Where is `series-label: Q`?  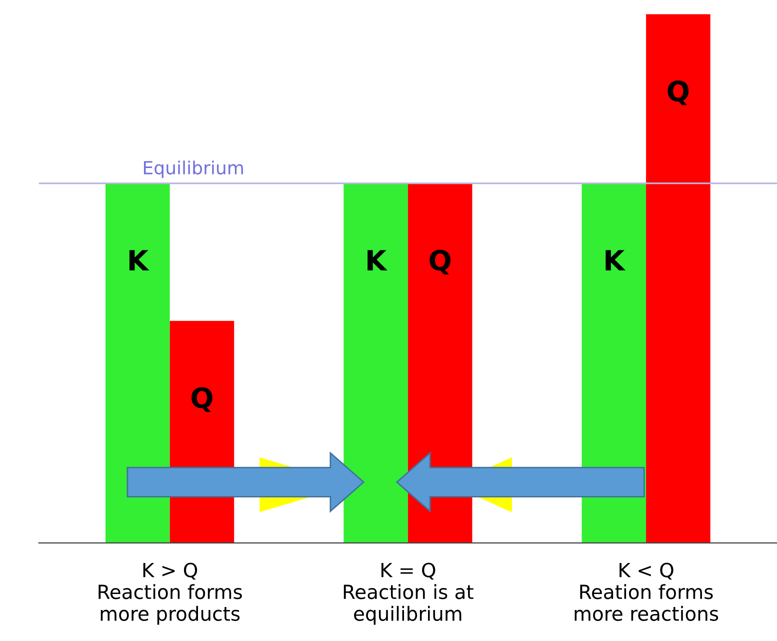
series-label: Q is located at coordinates (440, 262).